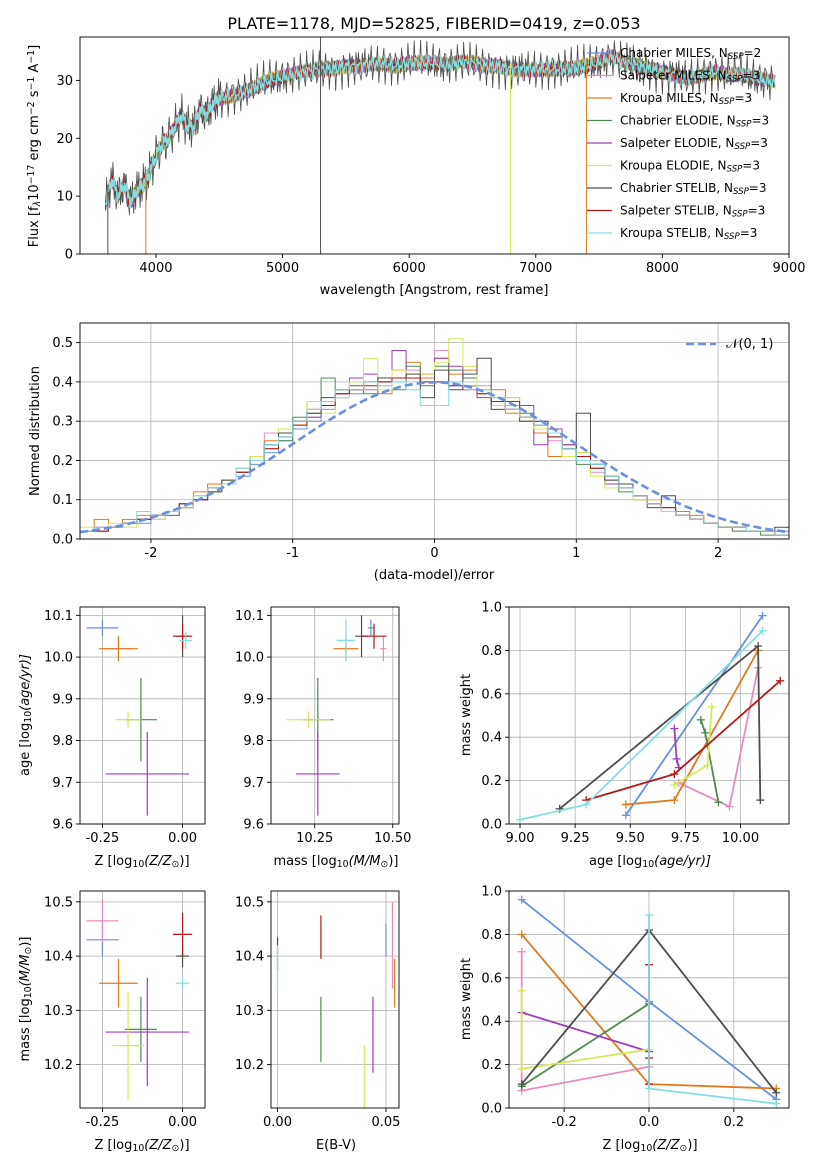 Image resolution: width=819 pixels, height=1170 pixels. Describe the element at coordinates (660, 727) in the screenshot. I see `weight-line-chabrier_stelib` at that location.